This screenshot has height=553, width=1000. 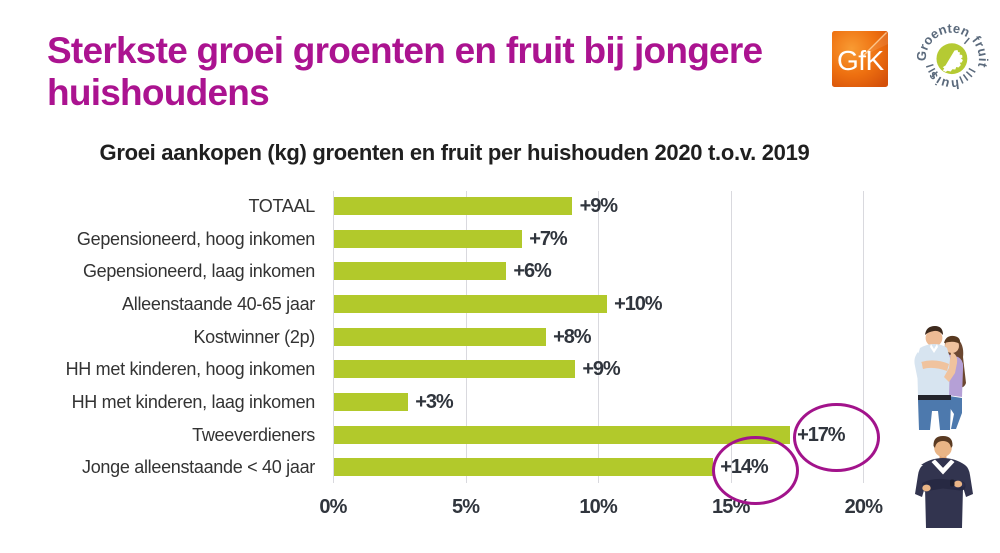 I want to click on x-axis-tick-label: 10%, so click(x=598, y=507).